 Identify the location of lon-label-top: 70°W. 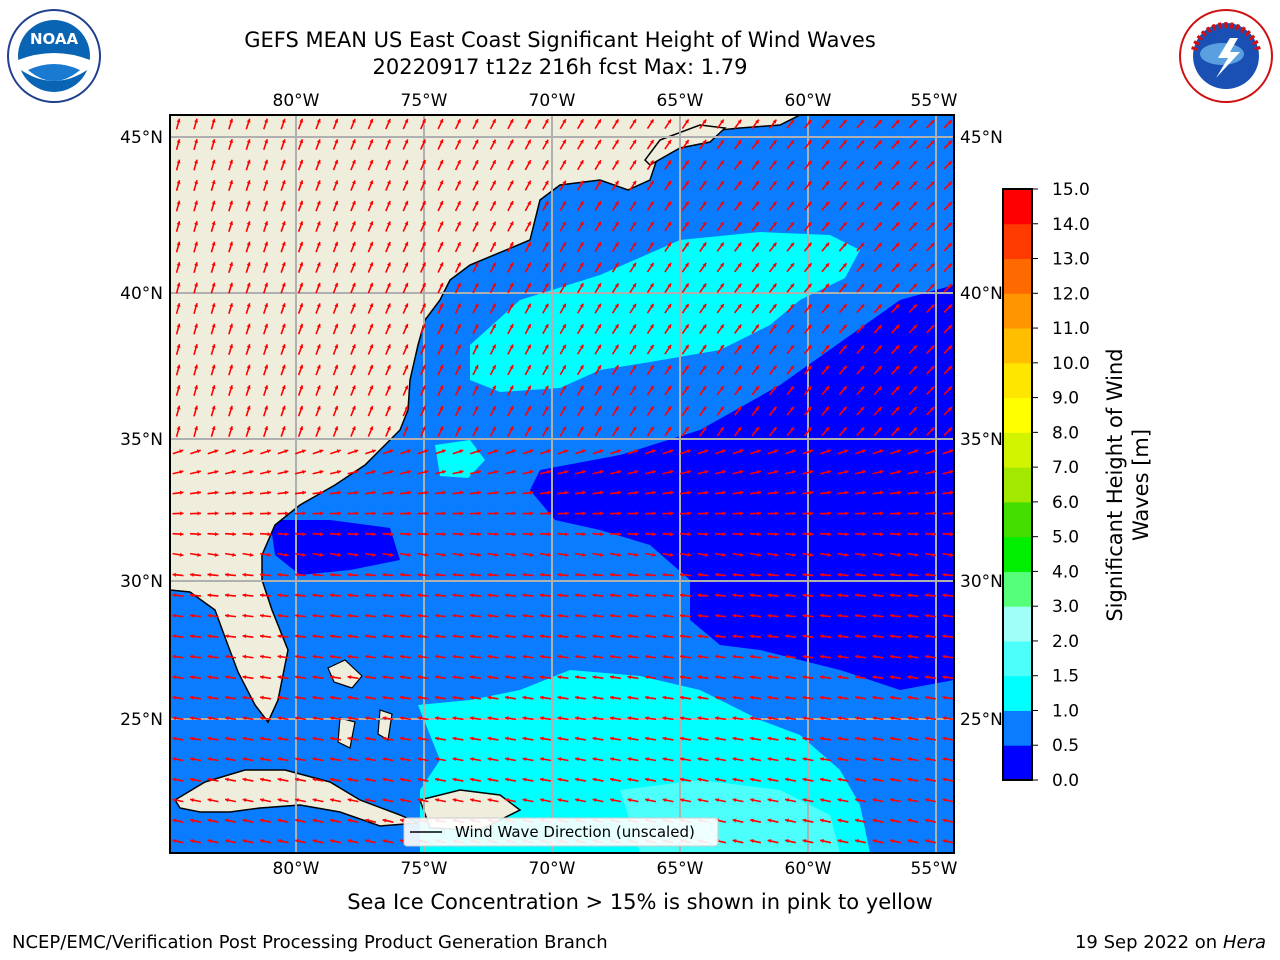
(552, 101).